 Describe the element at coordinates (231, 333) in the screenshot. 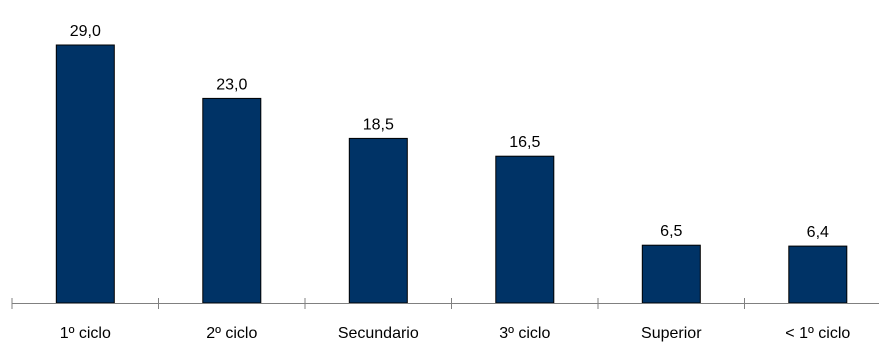

I see `category-label-1: 2º ciclo` at that location.